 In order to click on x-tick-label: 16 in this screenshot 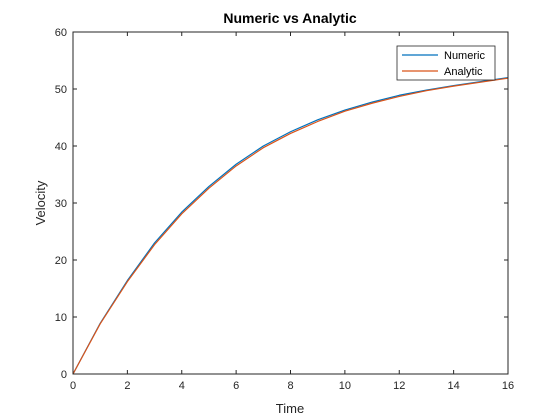, I will do `click(508, 386)`.